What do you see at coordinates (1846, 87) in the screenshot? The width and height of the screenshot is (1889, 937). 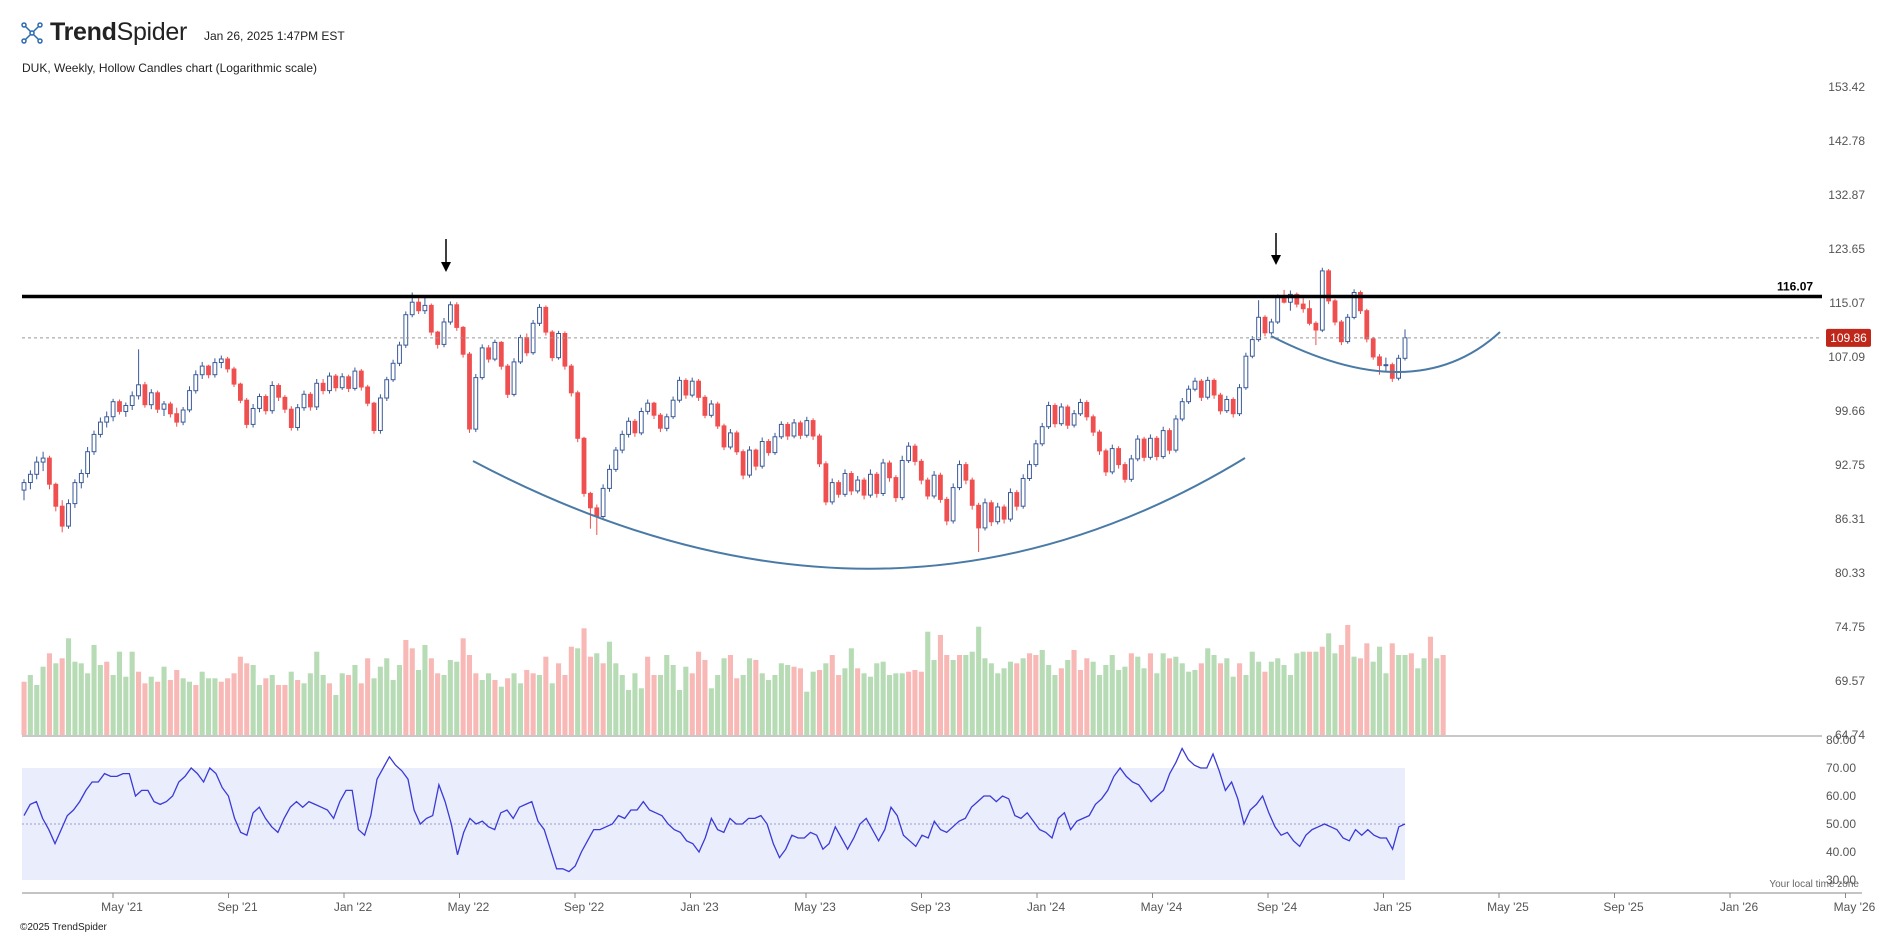 I see `price-axis-tick: 153.42` at bounding box center [1846, 87].